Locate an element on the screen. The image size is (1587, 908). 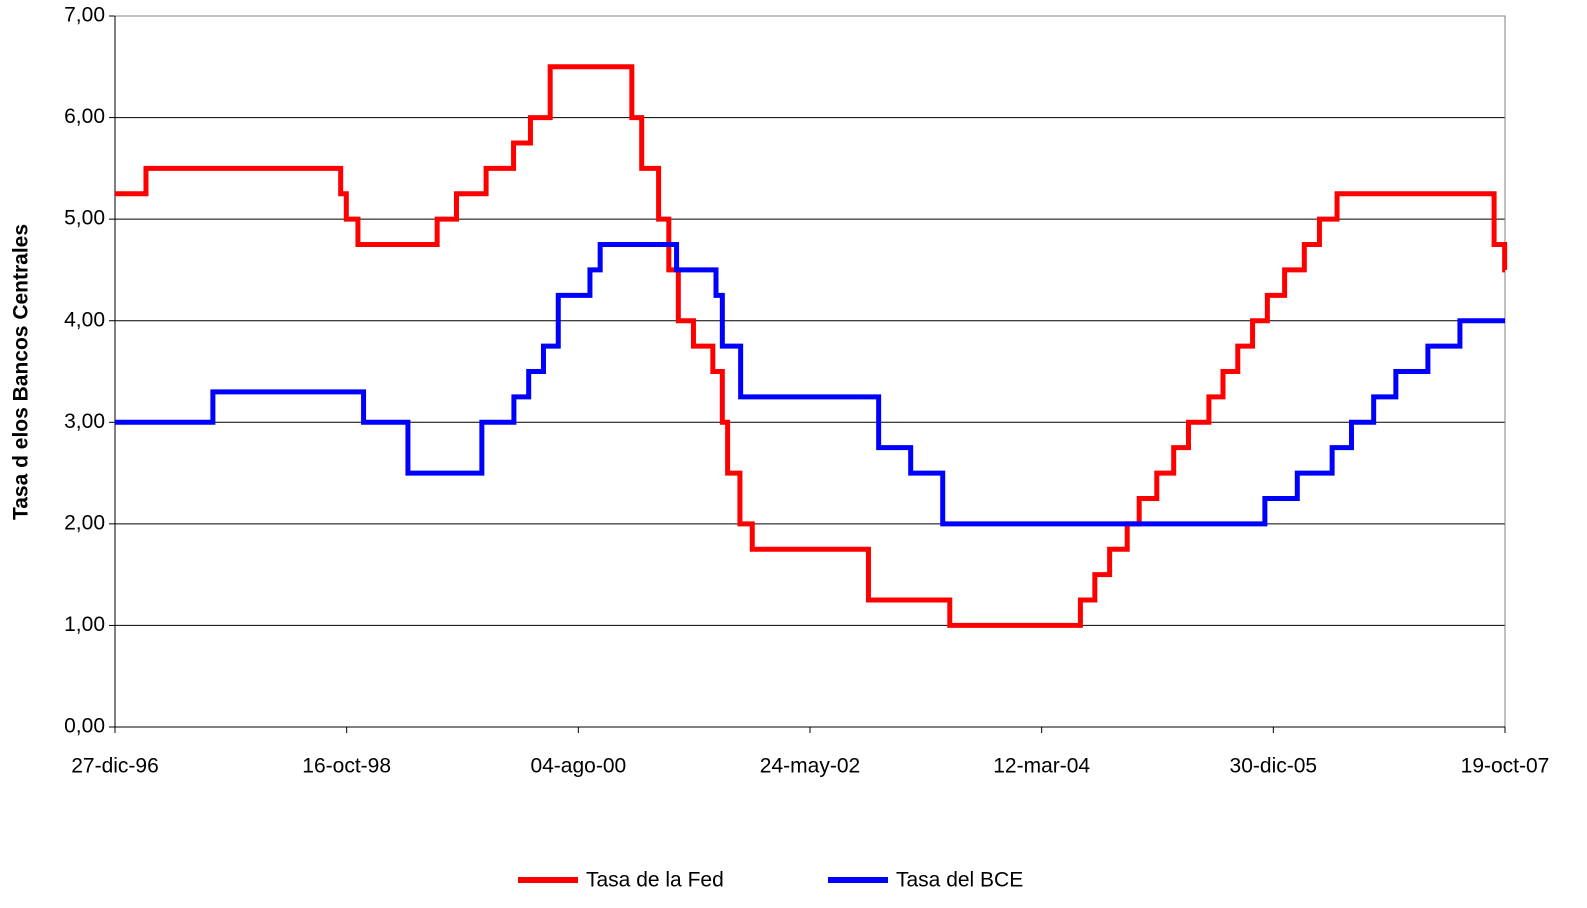
y-tick-label: 3,00 is located at coordinates (84, 421).